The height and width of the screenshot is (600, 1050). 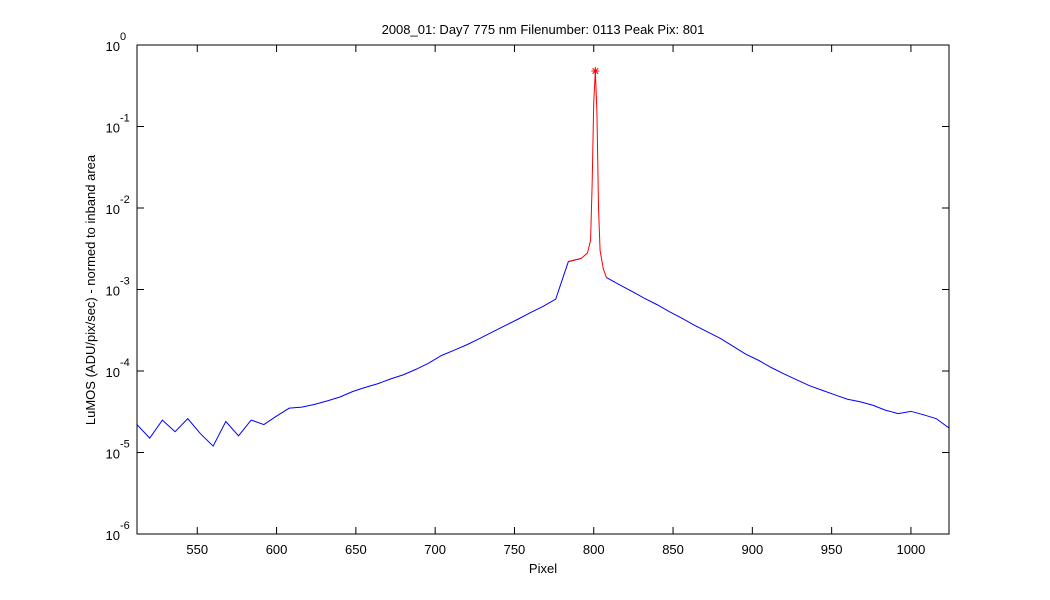 I want to click on x-tick-label: 800, so click(x=594, y=549).